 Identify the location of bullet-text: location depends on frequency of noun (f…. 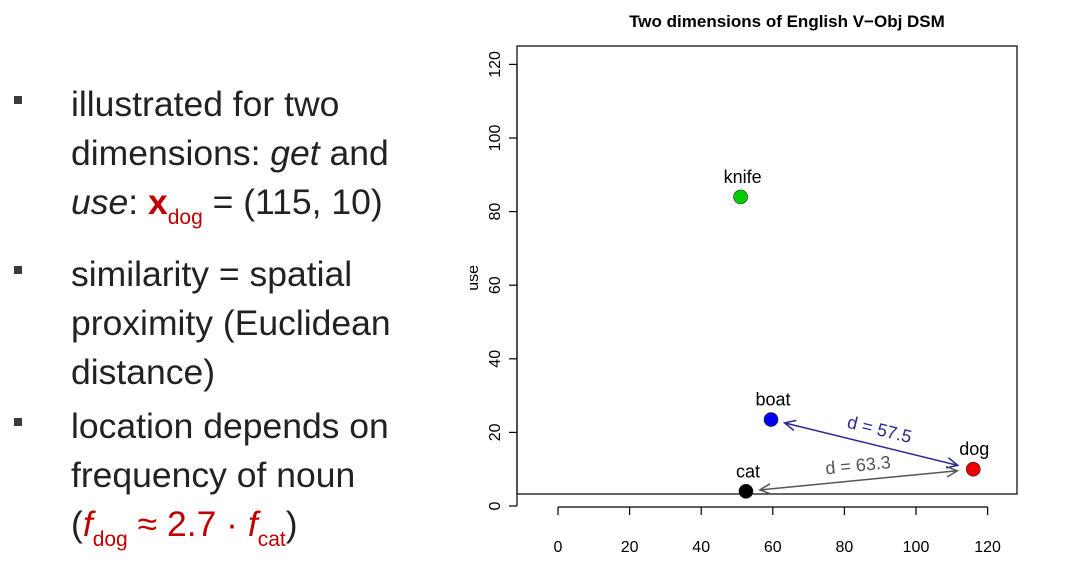
(261, 483).